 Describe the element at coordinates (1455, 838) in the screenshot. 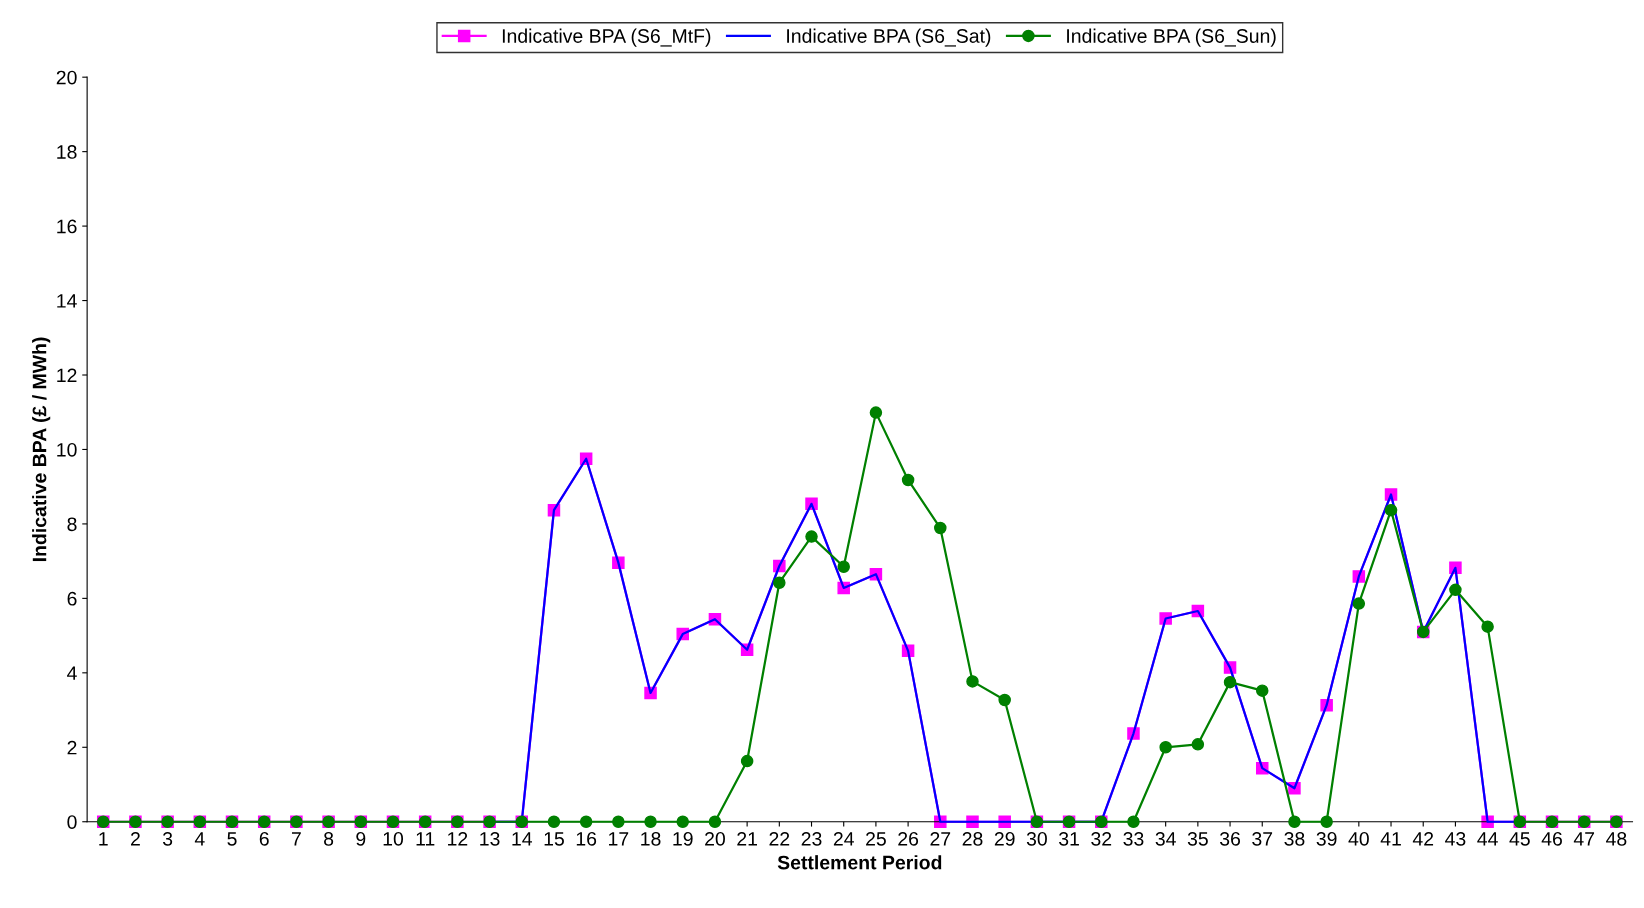

I see `x-tick-label: 43` at that location.